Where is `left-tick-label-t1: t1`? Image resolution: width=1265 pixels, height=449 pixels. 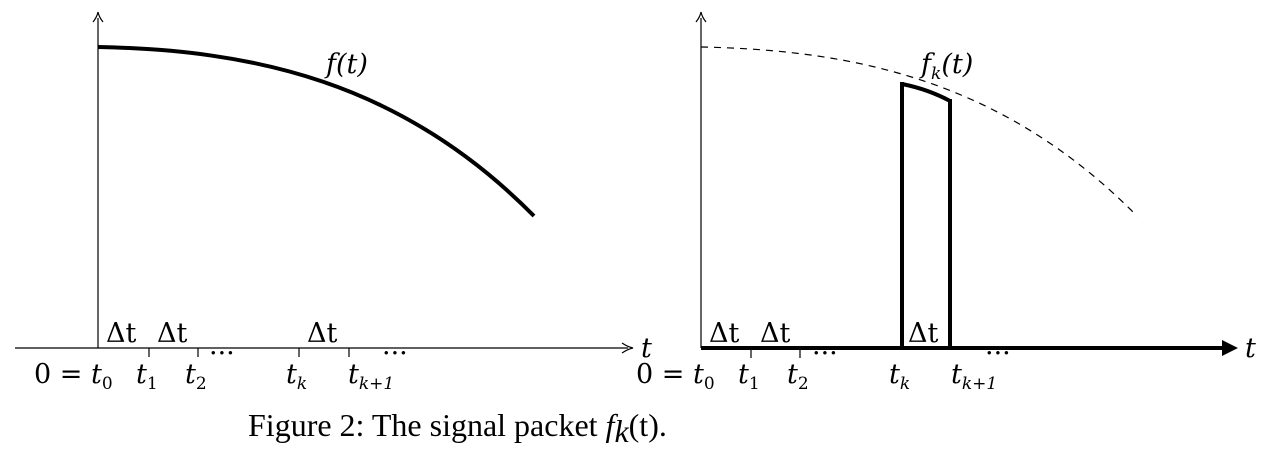 left-tick-label-t1: t1 is located at coordinates (147, 376).